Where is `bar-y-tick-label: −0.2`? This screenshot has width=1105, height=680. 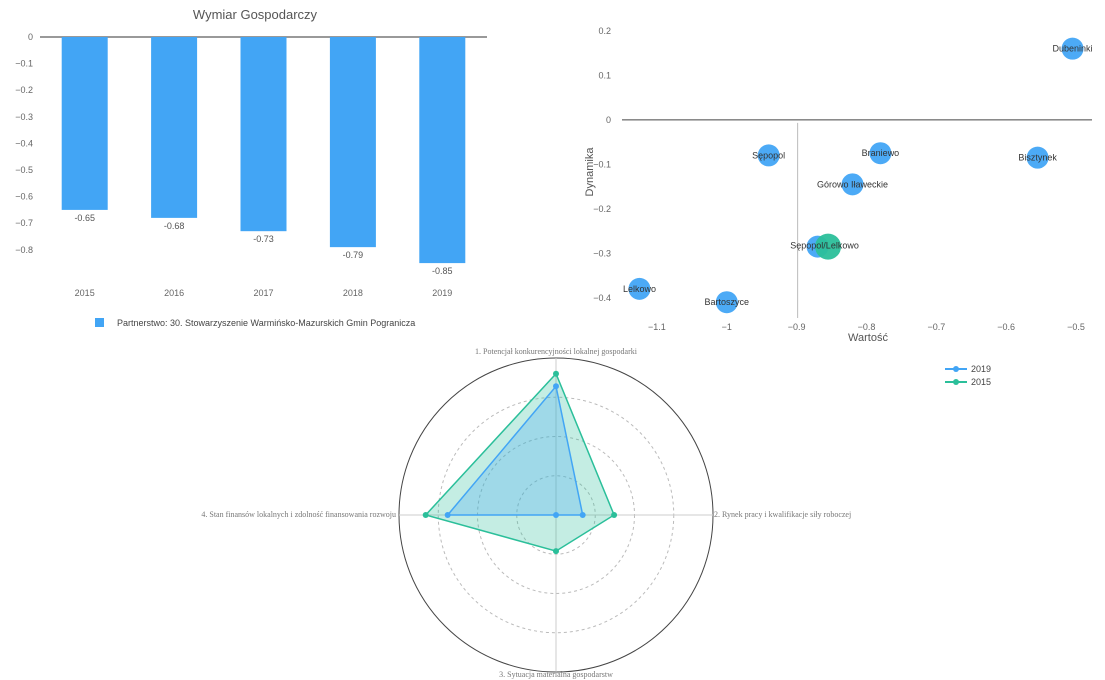 bar-y-tick-label: −0.2 is located at coordinates (24, 90).